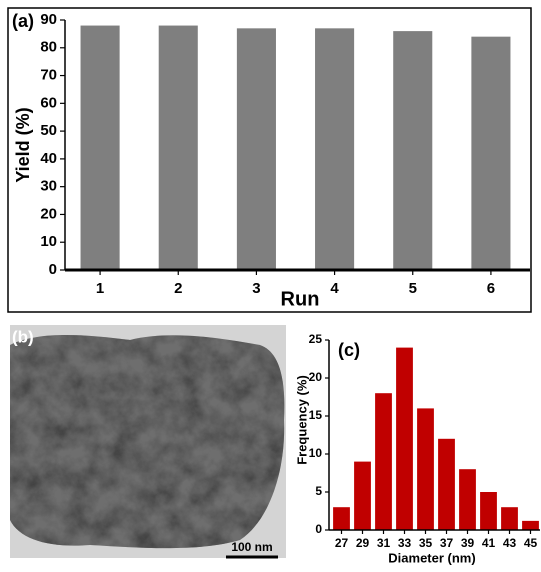 The height and width of the screenshot is (572, 541). I want to click on x-tick-label: 35, so click(426, 543).